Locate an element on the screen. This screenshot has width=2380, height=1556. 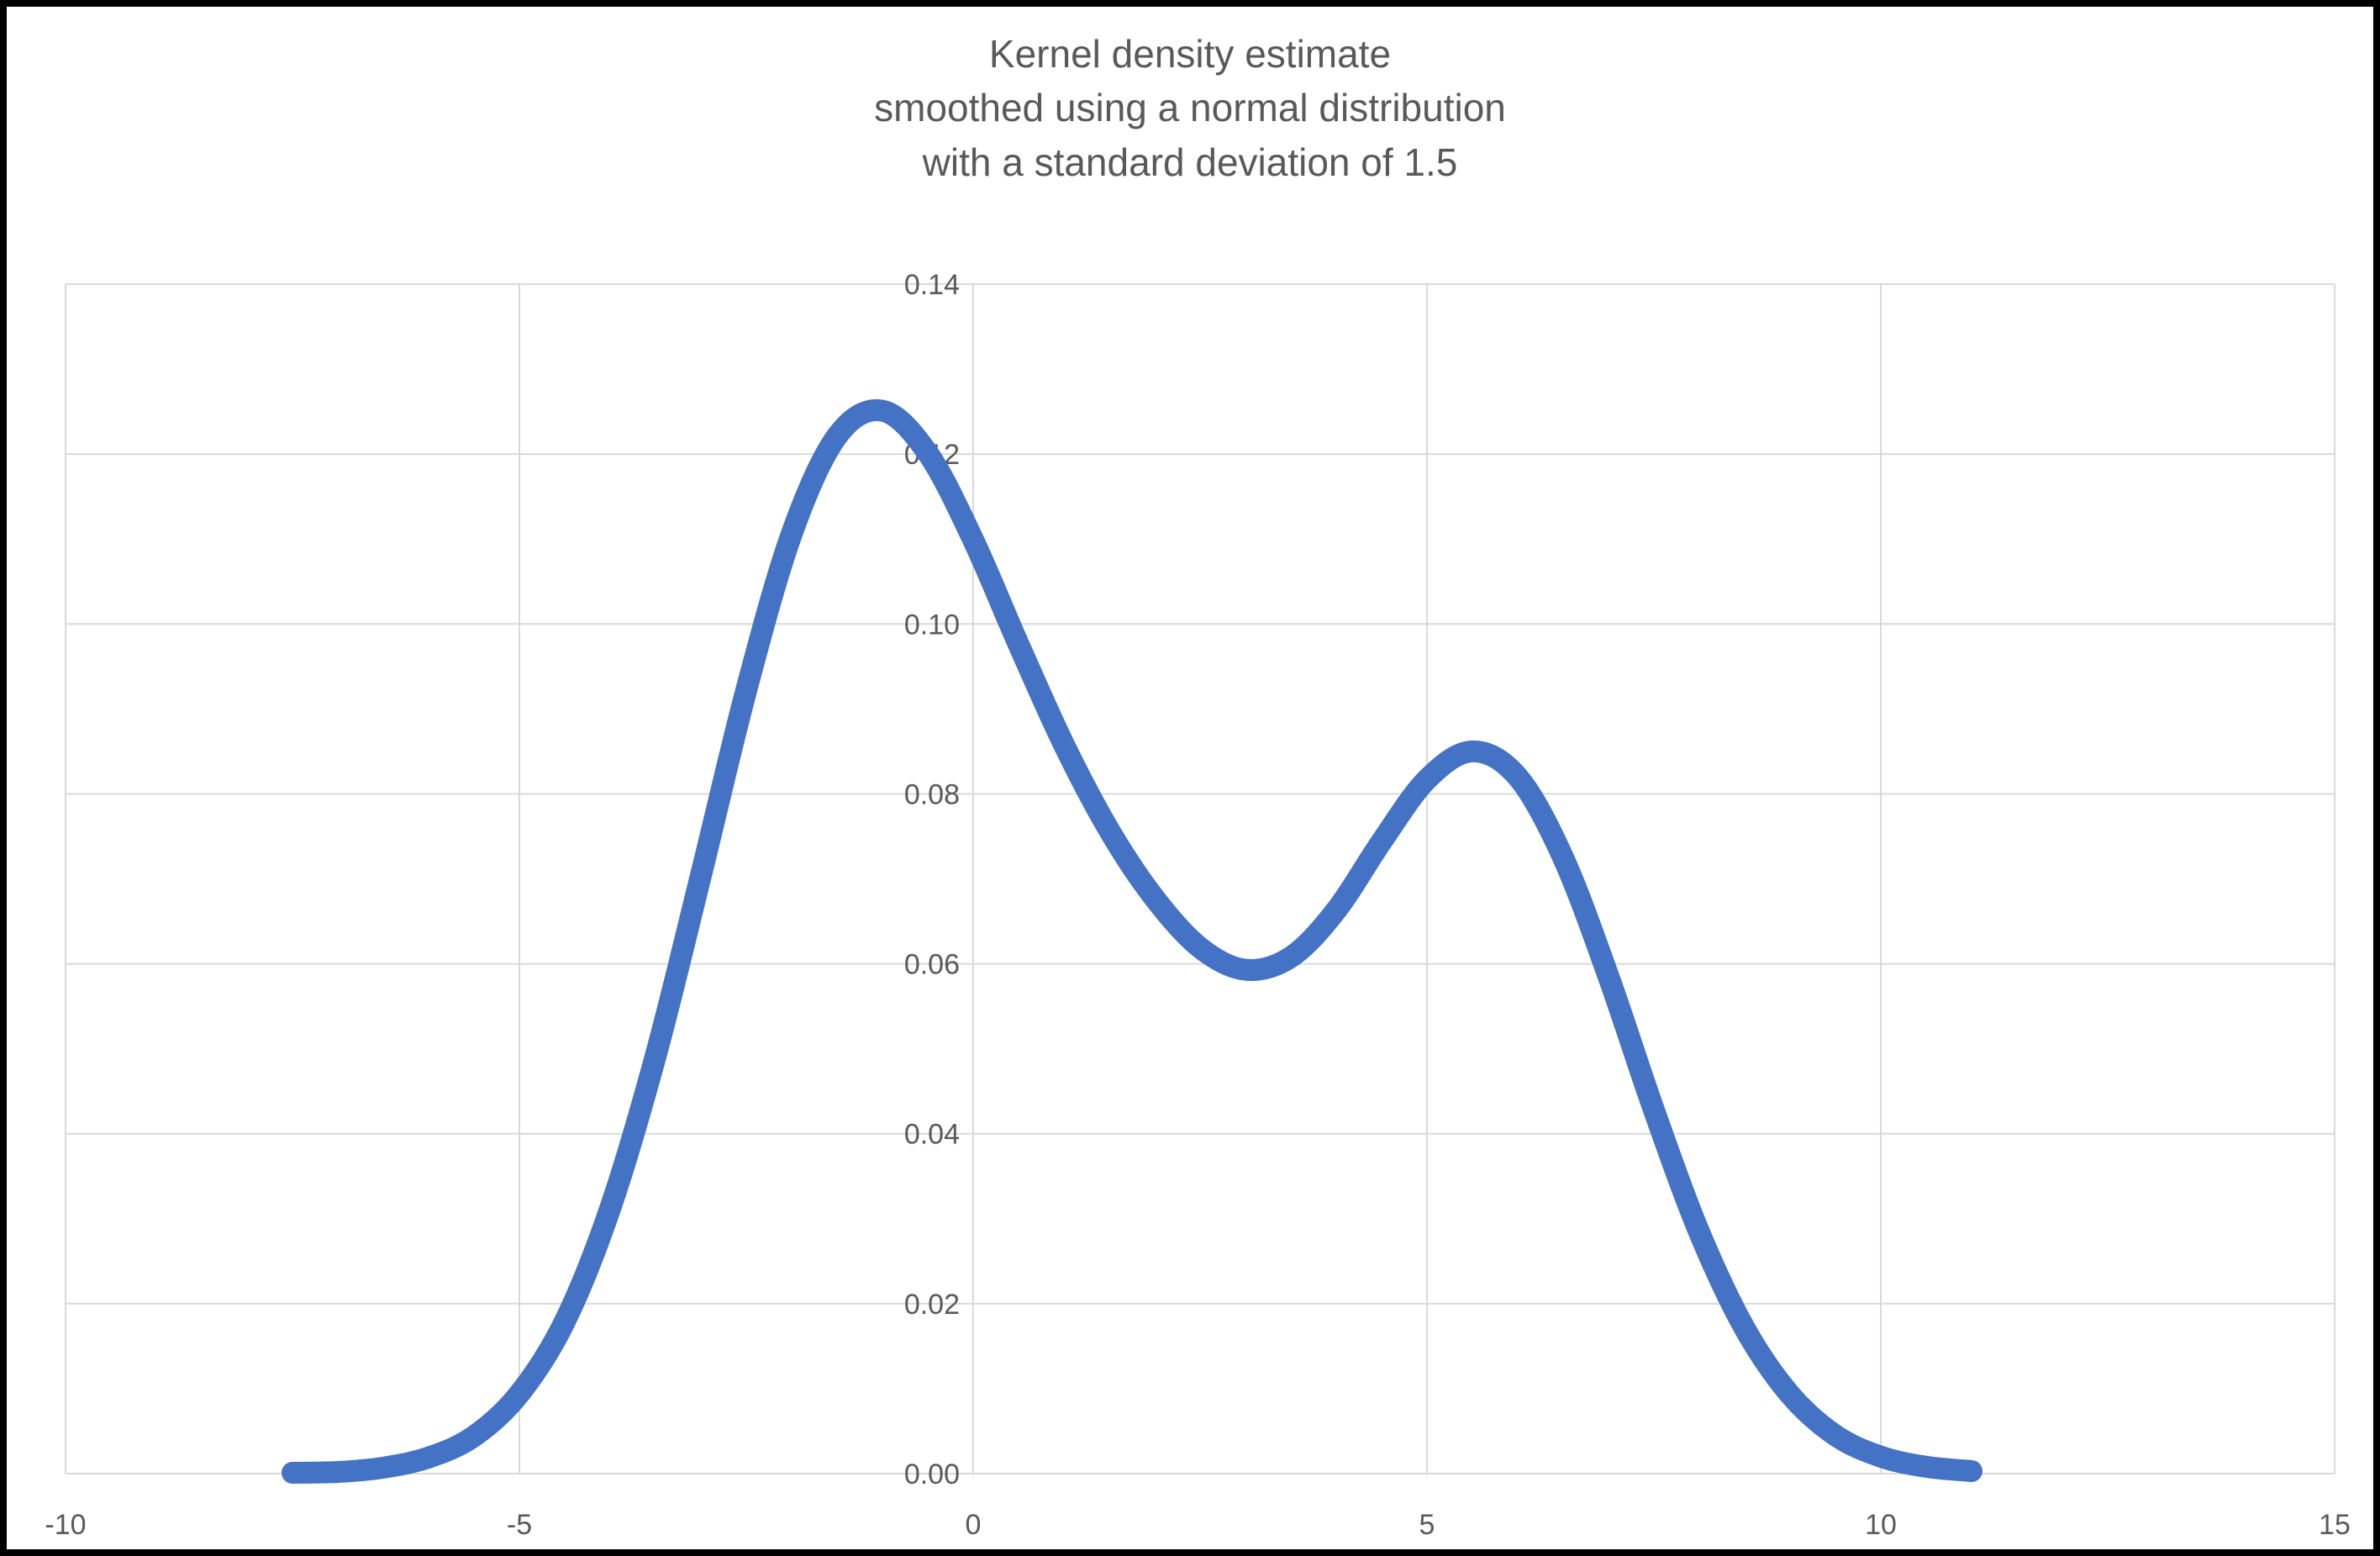
y-axis-tick-label: 0.10 is located at coordinates (932, 625).